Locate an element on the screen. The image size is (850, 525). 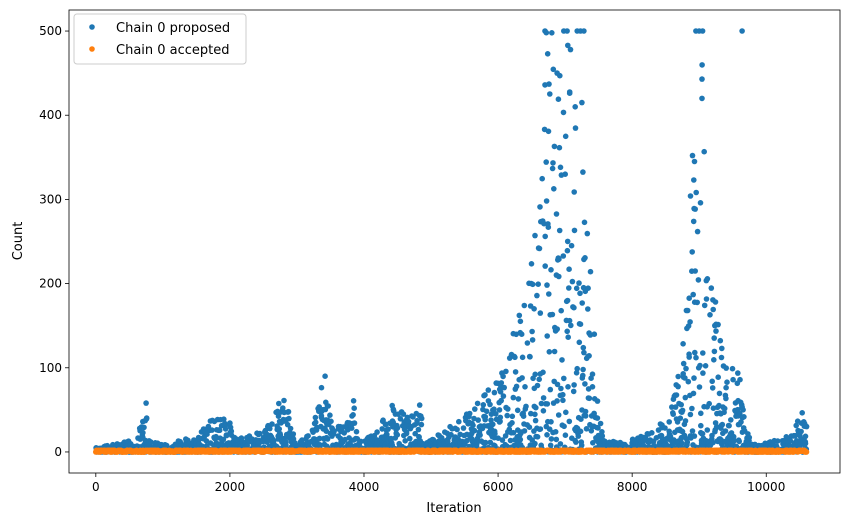
series-chain-0-accepted is located at coordinates (451, 451).